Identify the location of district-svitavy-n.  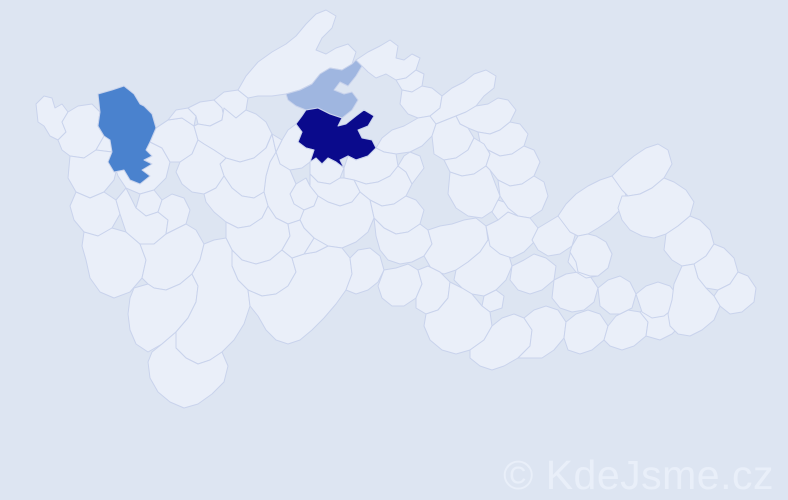
(505, 210).